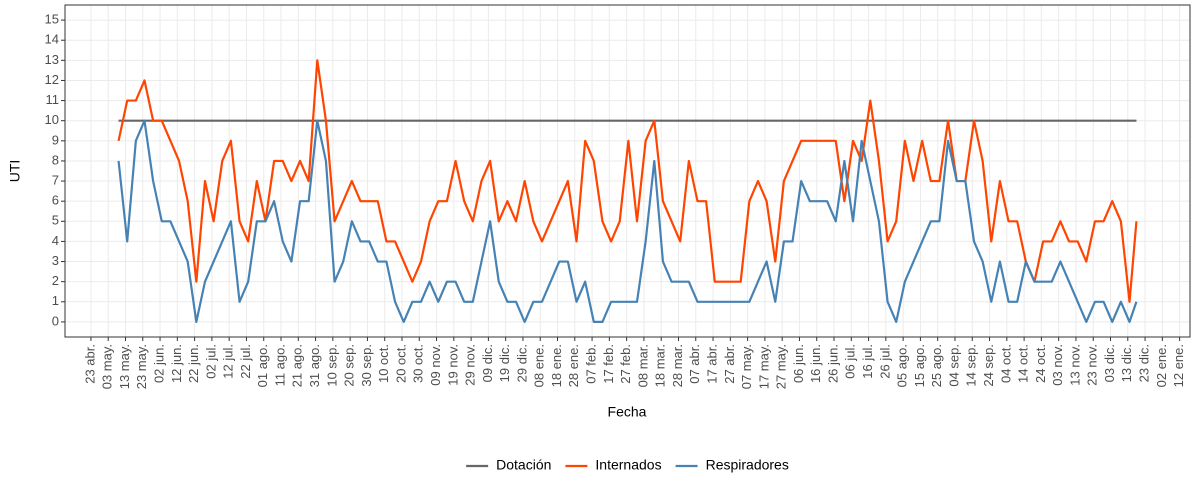 This screenshot has height=479, width=1195. What do you see at coordinates (279, 365) in the screenshot?
I see `x-tick-label: 11 ago.` at bounding box center [279, 365].